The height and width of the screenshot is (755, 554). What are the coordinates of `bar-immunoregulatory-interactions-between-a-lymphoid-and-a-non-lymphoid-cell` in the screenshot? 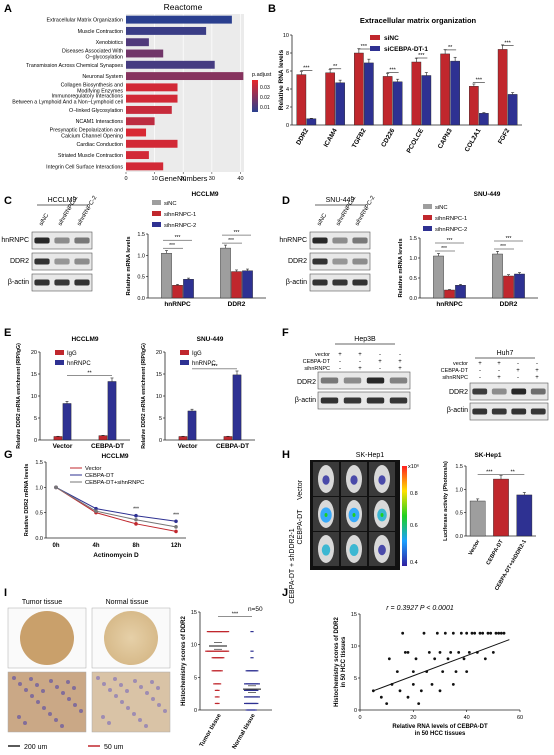 It's located at (152, 98).